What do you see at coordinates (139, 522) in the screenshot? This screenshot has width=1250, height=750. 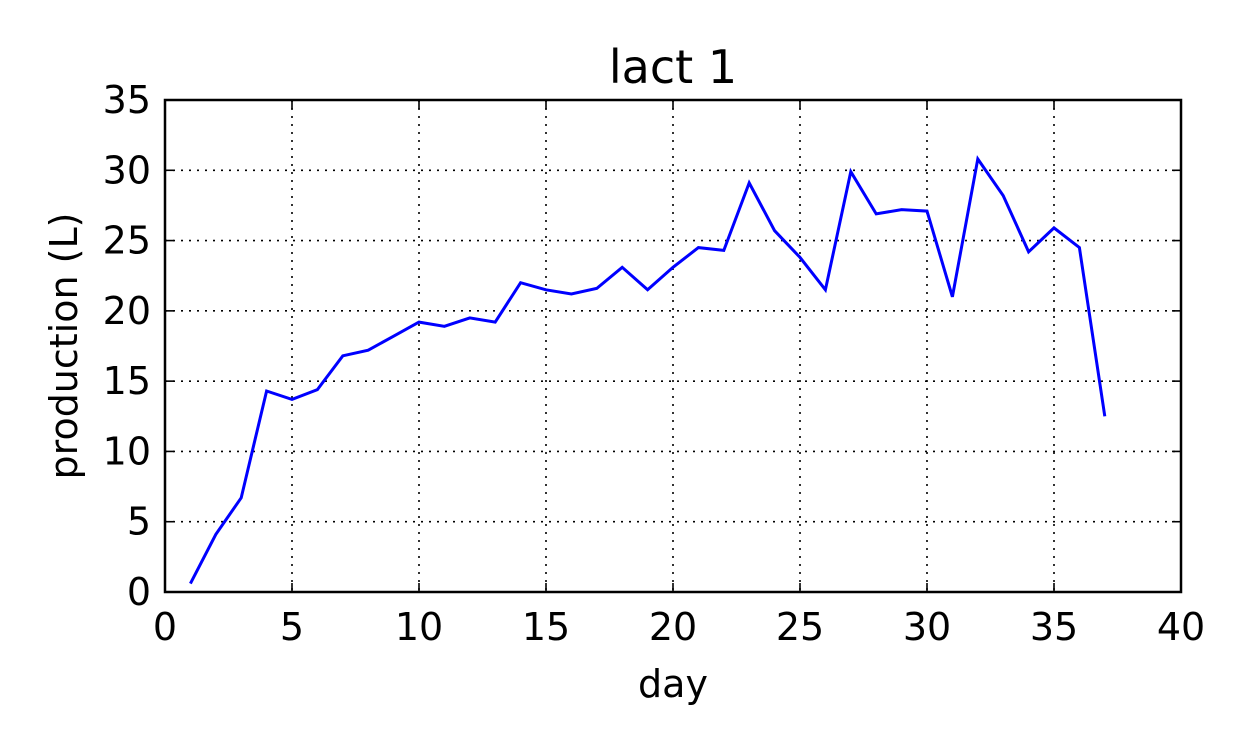 I see `y-tick-label: 5` at bounding box center [139, 522].